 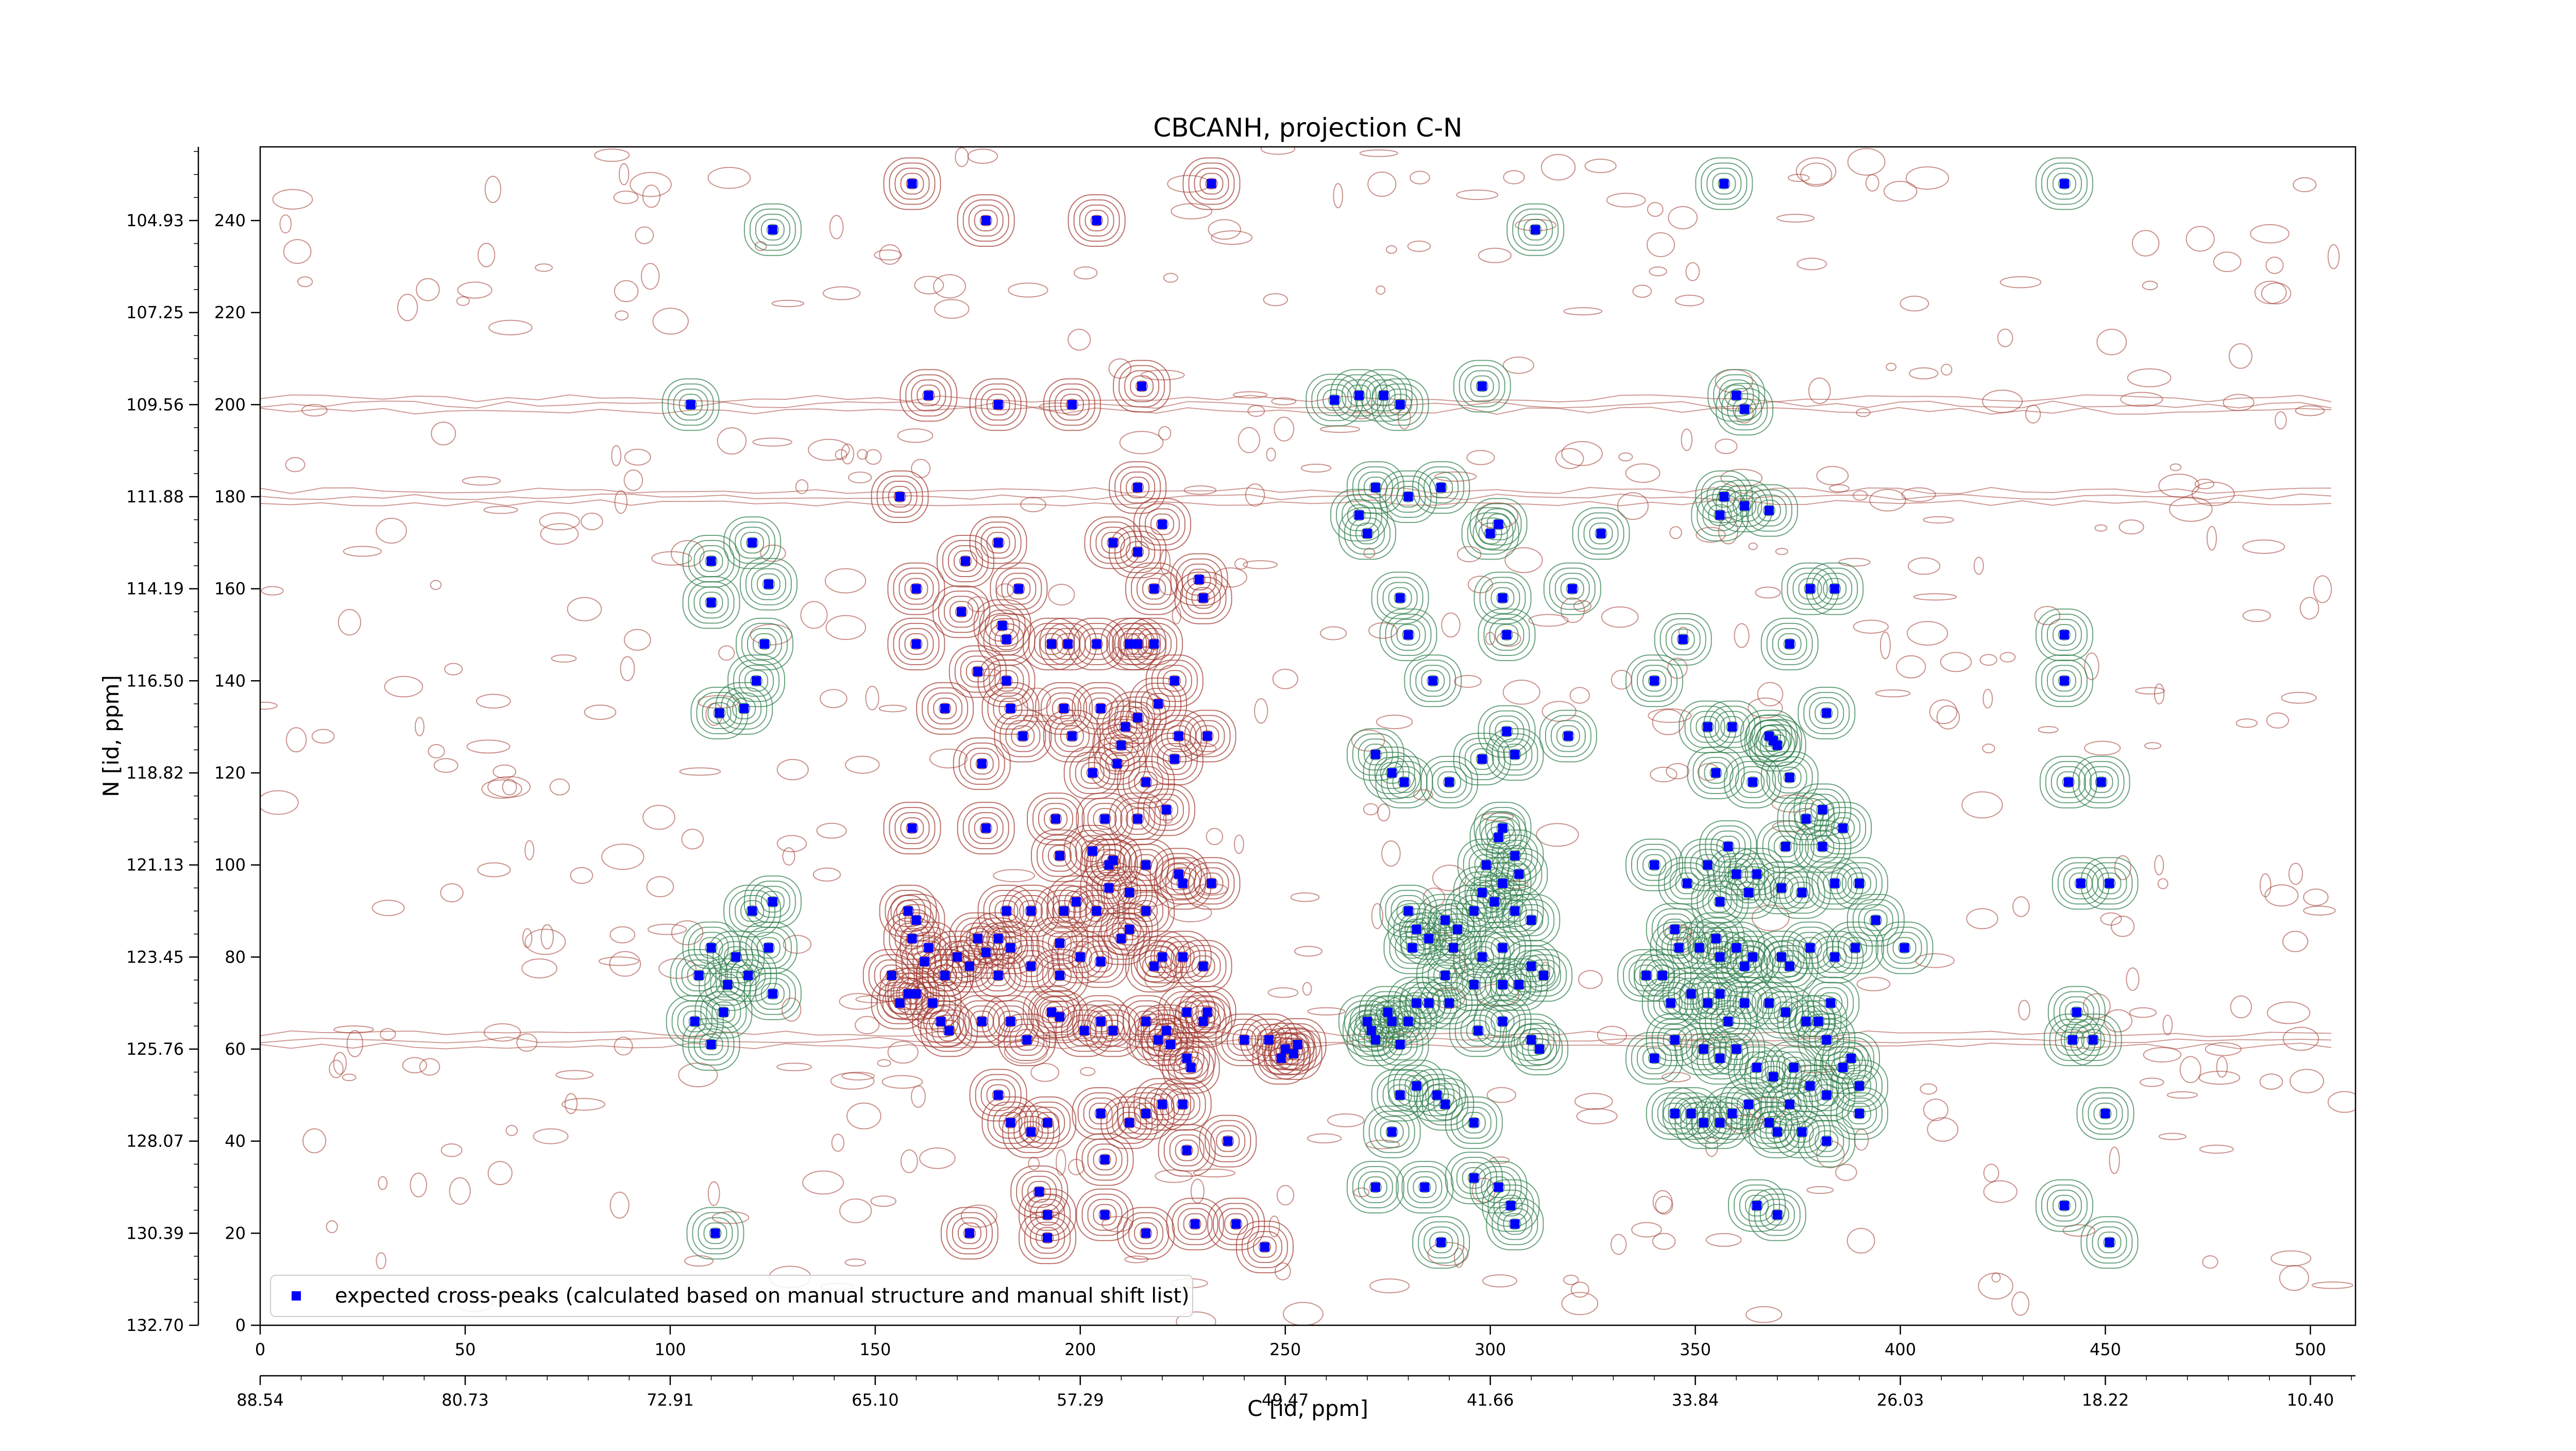 What do you see at coordinates (230, 773) in the screenshot?
I see `y-index-tick-label: 120` at bounding box center [230, 773].